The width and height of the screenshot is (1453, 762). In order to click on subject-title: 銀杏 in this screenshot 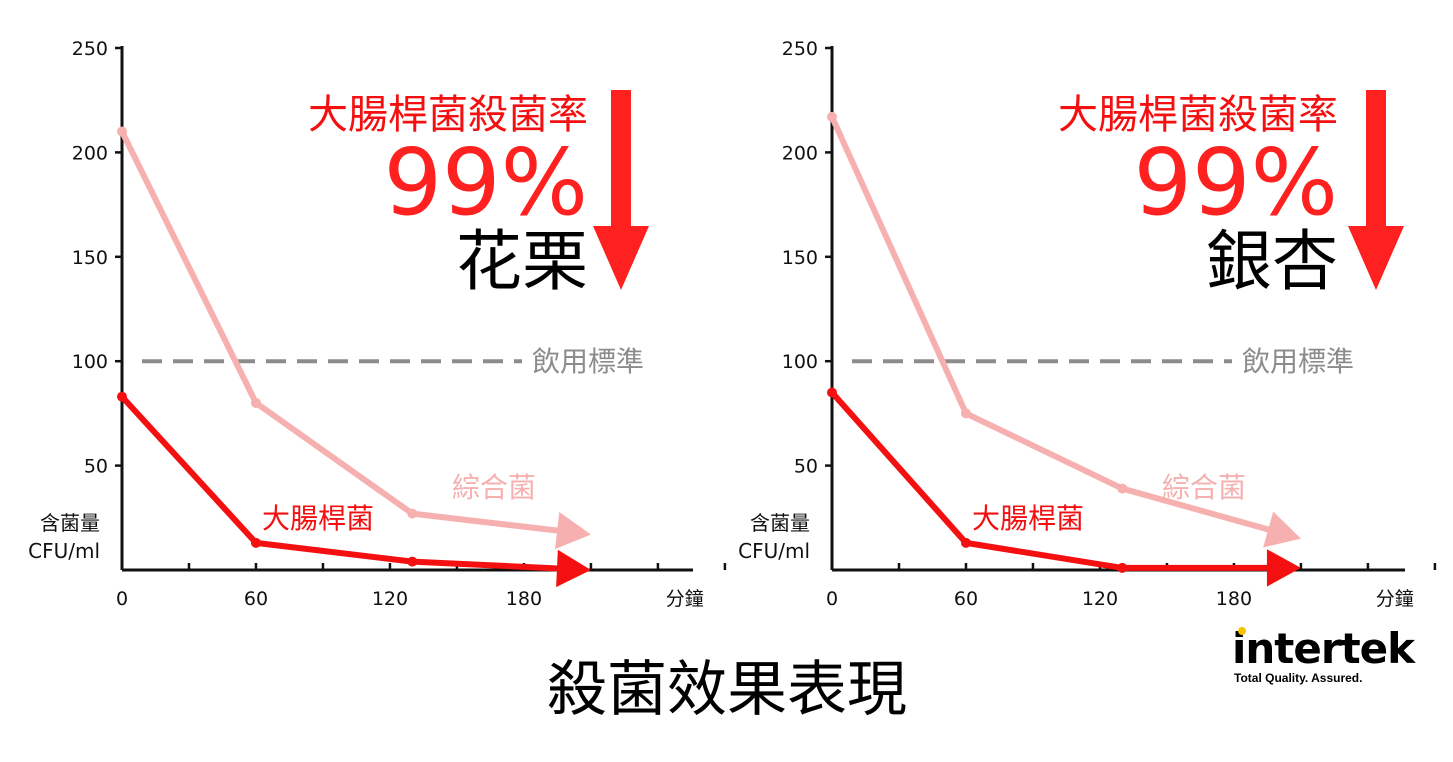, I will do `click(1272, 261)`.